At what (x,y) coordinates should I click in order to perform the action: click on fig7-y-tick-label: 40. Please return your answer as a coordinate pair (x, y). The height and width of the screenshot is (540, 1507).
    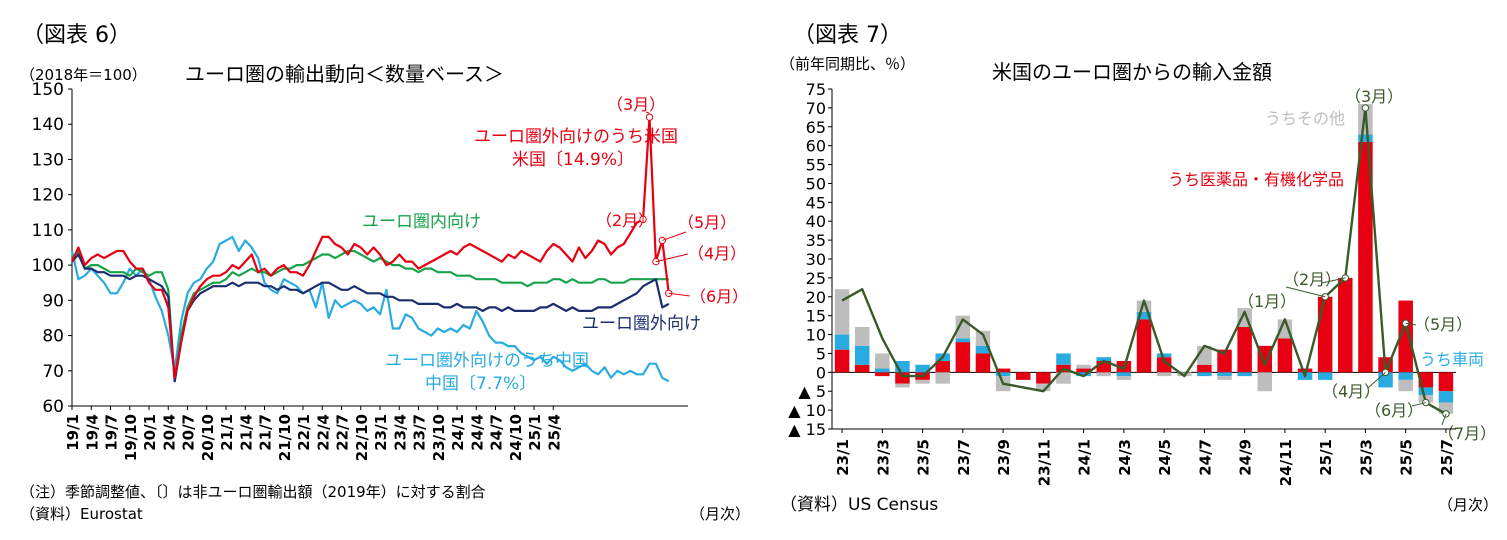
    Looking at the image, I should click on (816, 221).